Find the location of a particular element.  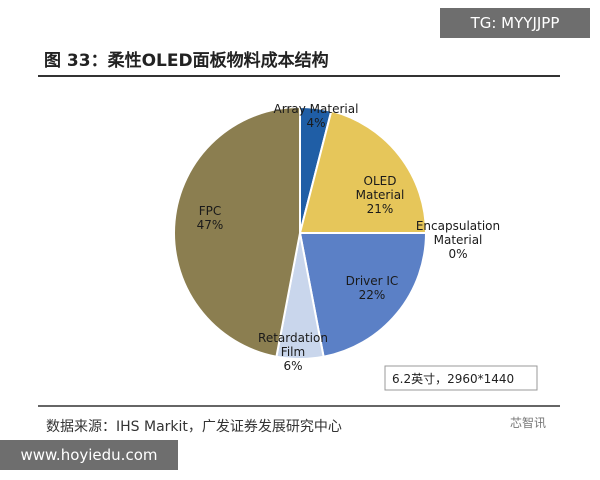

watermark: TG: MYYJJPP is located at coordinates (515, 23).